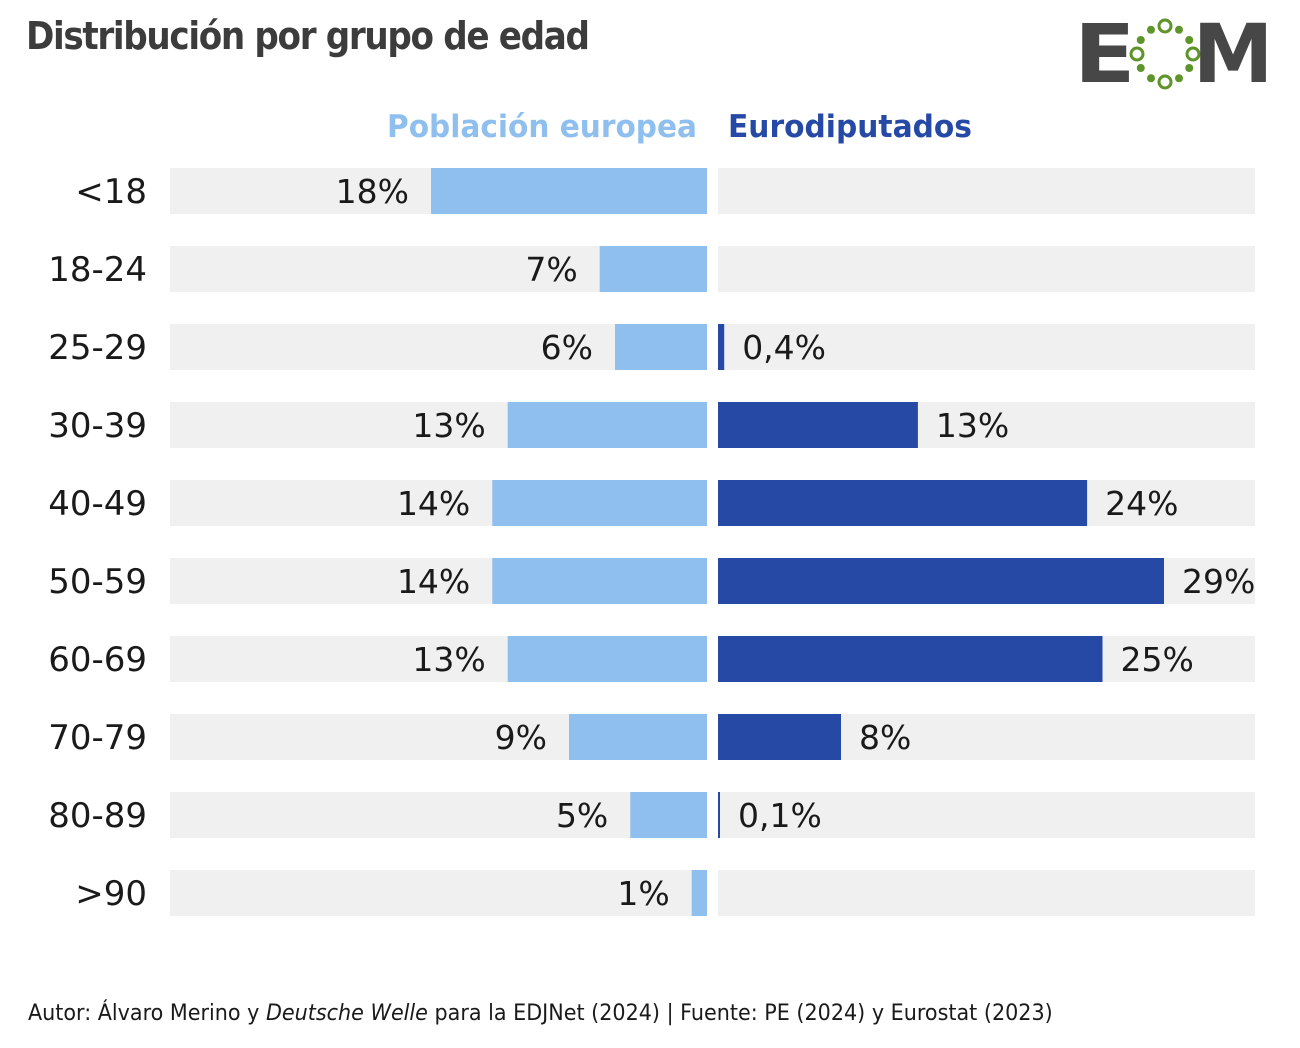 This screenshot has width=1300, height=1048. I want to click on value-label-eurodiputados: 0,4%, so click(784, 347).